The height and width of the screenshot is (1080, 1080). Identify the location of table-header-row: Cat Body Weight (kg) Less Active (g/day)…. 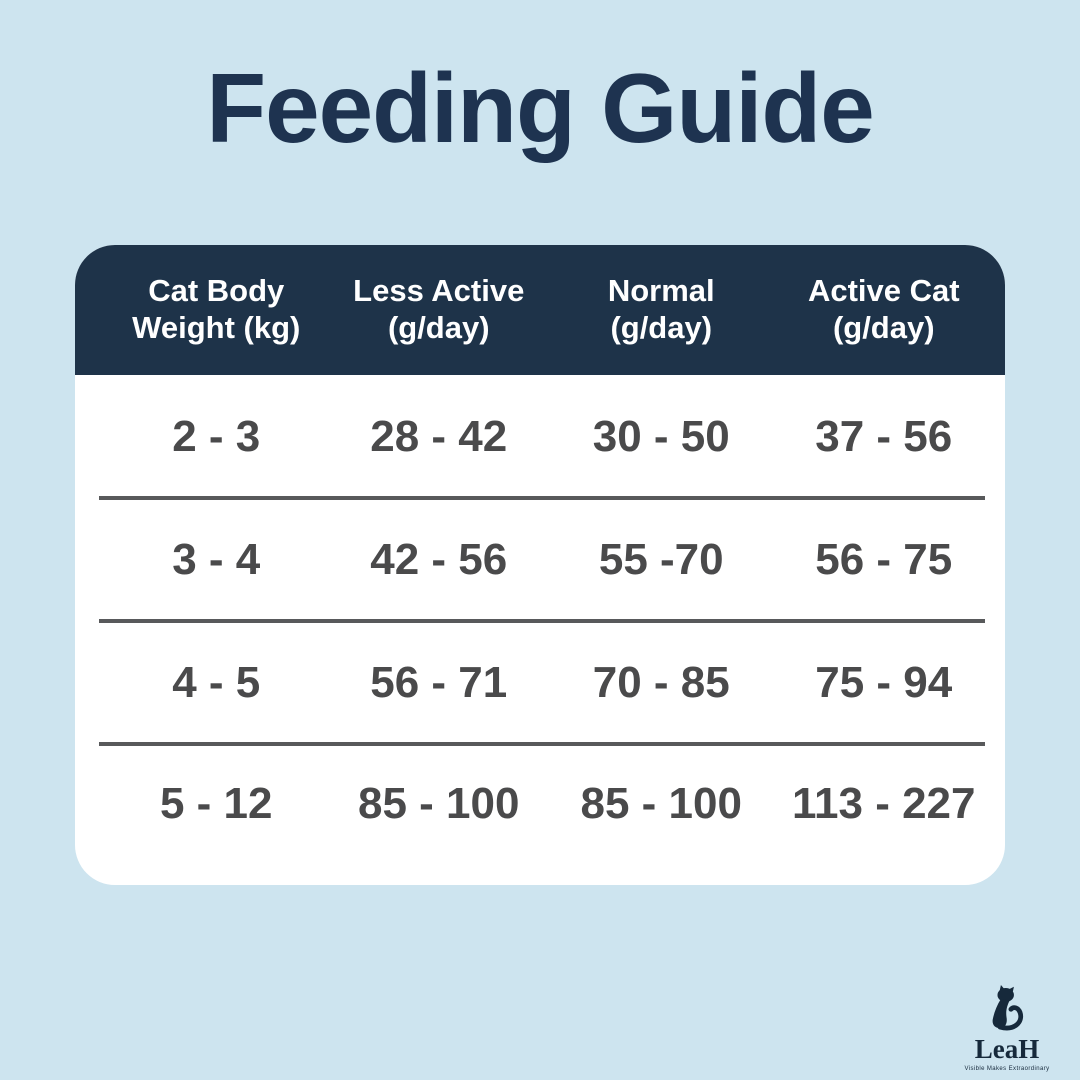
(540, 310).